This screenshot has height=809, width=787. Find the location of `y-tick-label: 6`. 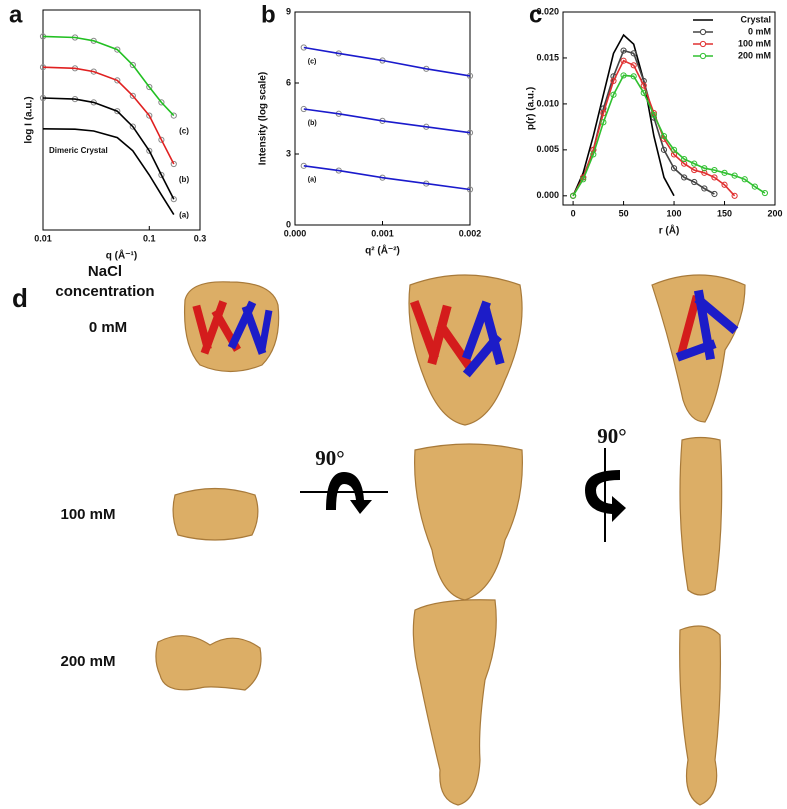

y-tick-label: 6 is located at coordinates (288, 82).